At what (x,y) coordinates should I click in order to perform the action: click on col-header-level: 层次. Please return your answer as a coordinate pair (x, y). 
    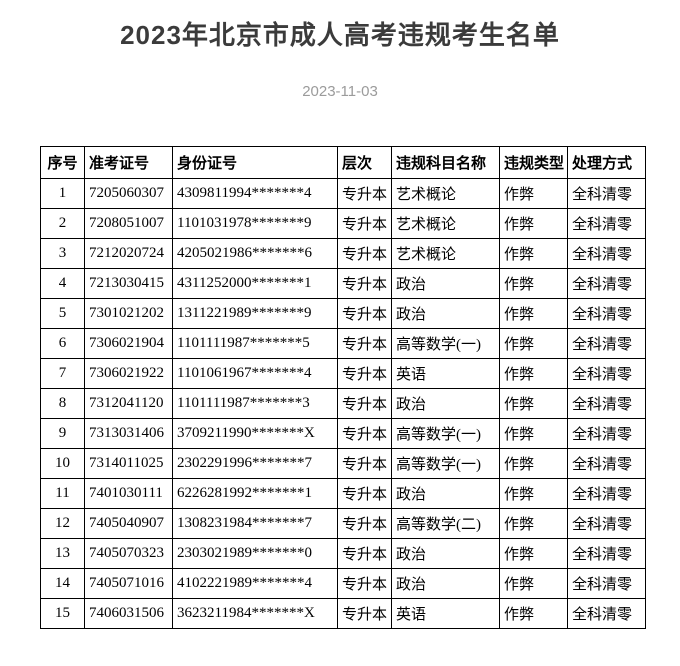
    Looking at the image, I should click on (364, 162).